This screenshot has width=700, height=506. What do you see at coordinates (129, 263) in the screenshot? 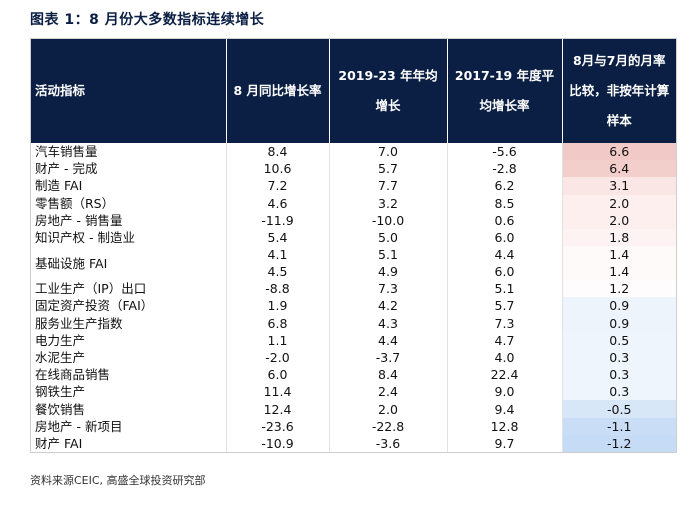
I see `row-label: 基础设施 FAI` at bounding box center [129, 263].